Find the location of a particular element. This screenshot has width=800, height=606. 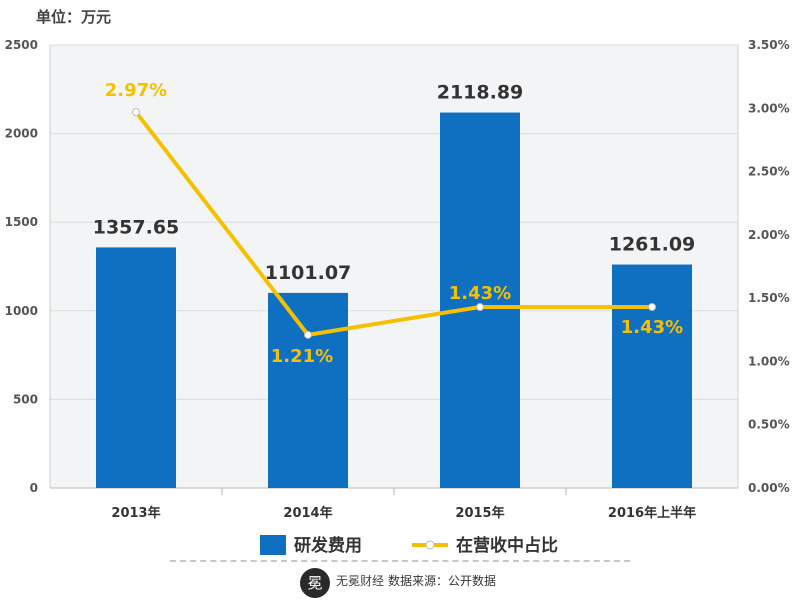

y-left-tick-label: 2000 is located at coordinates (21, 134).